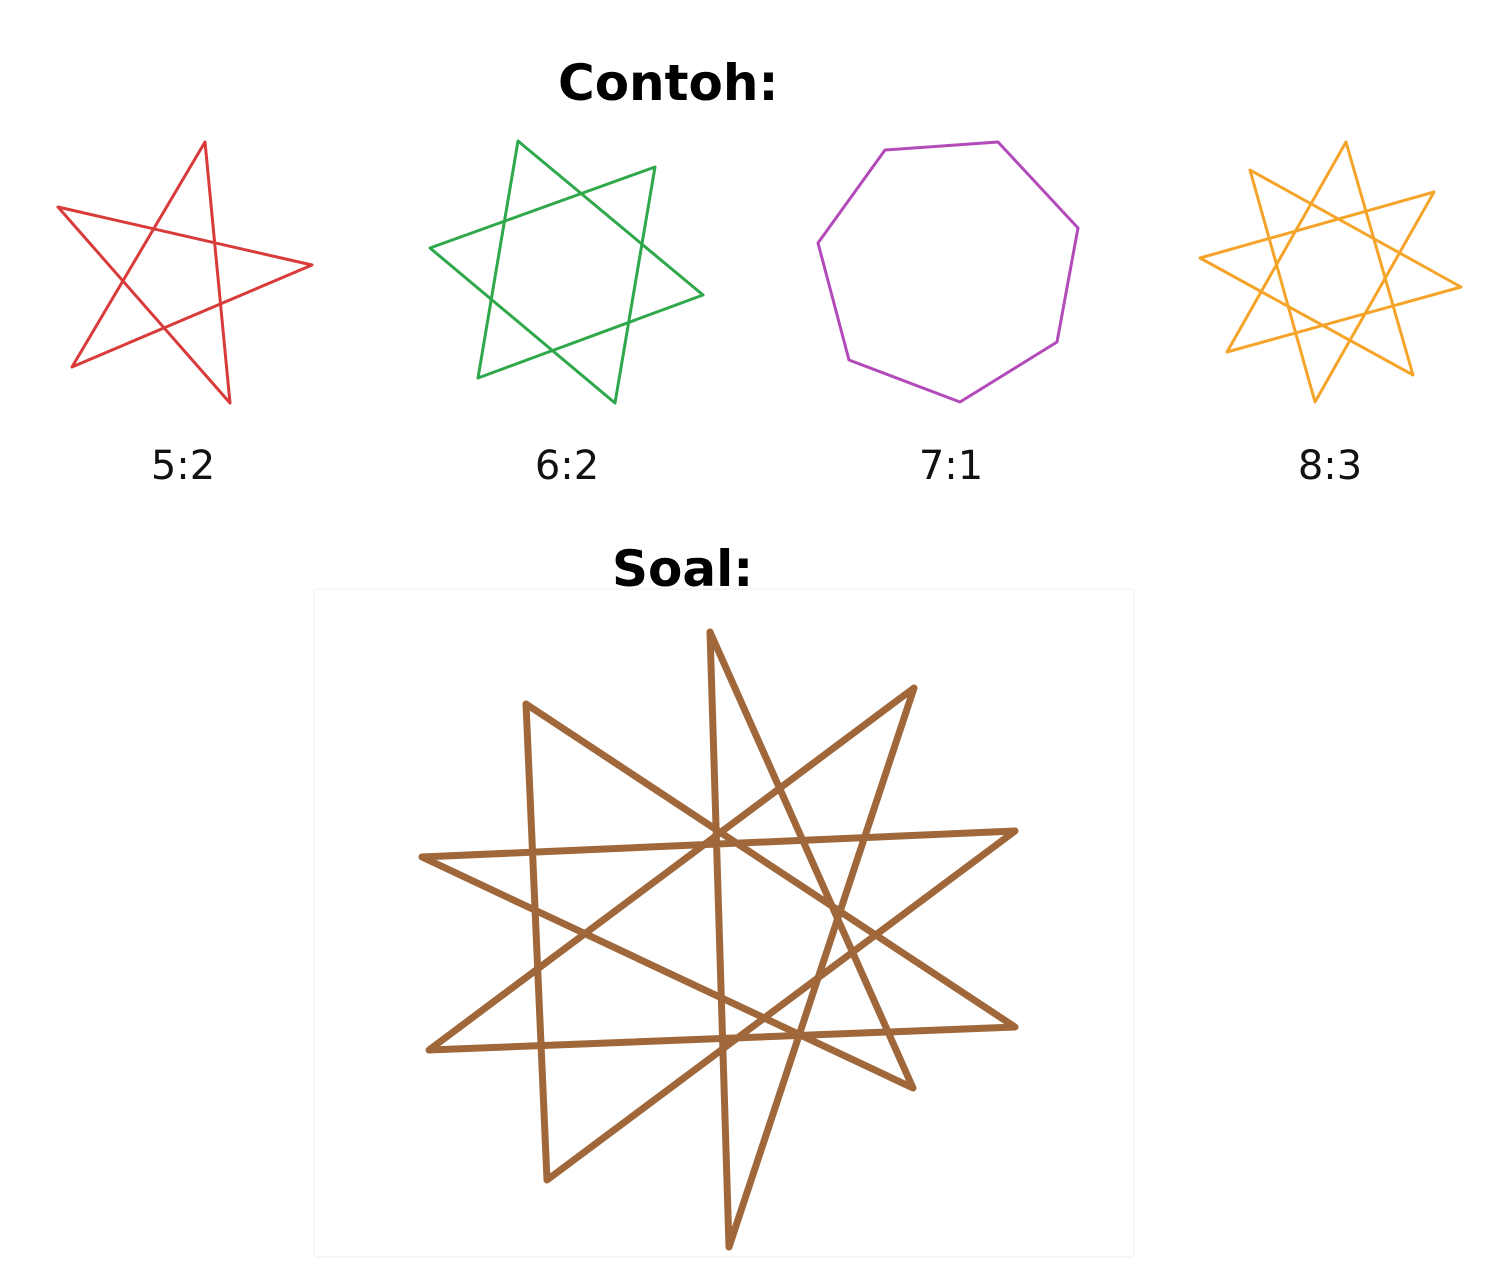 Image resolution: width=1496 pixels, height=1266 pixels. Describe the element at coordinates (183, 466) in the screenshot. I see `example-label-5-2: 5:2` at that location.